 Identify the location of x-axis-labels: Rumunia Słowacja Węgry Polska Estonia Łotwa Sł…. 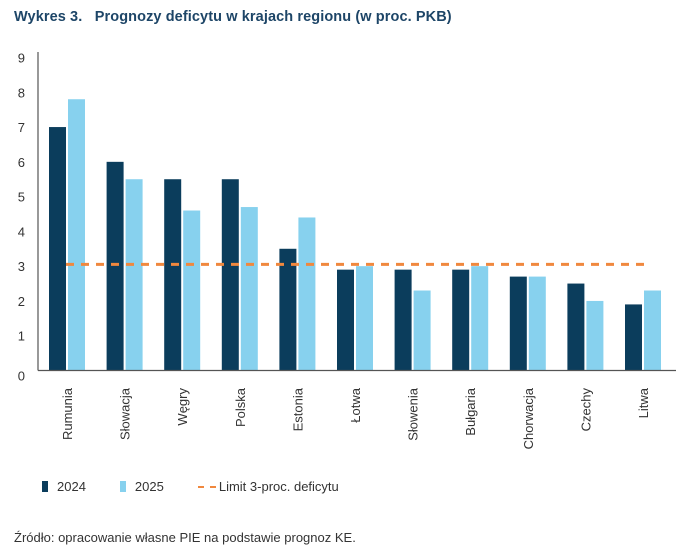
(355, 418).